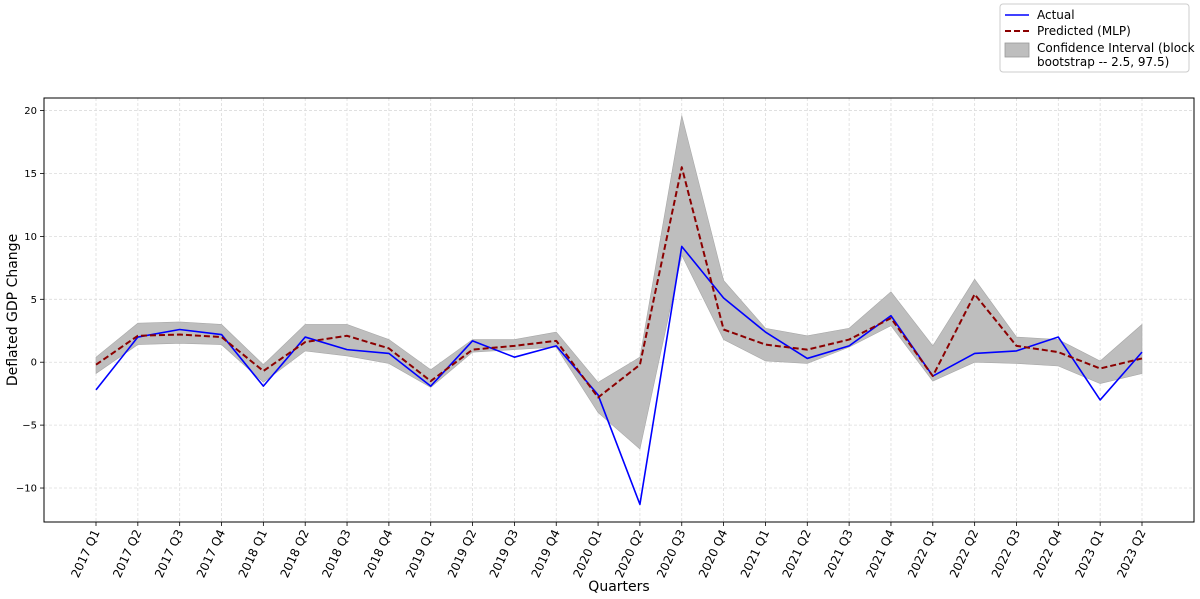 The height and width of the screenshot is (599, 1200). Describe the element at coordinates (30, 237) in the screenshot. I see `y-tick-label: 10` at that location.